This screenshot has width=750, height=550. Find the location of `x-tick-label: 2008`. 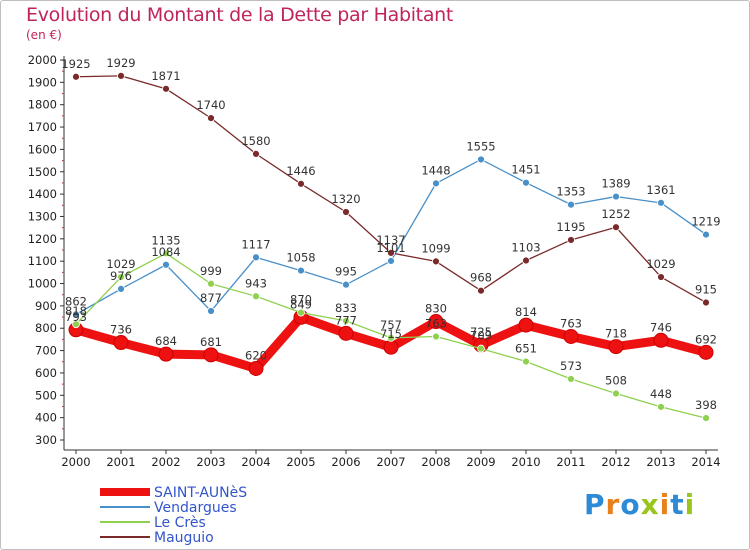

x-tick-label: 2008 is located at coordinates (435, 462).